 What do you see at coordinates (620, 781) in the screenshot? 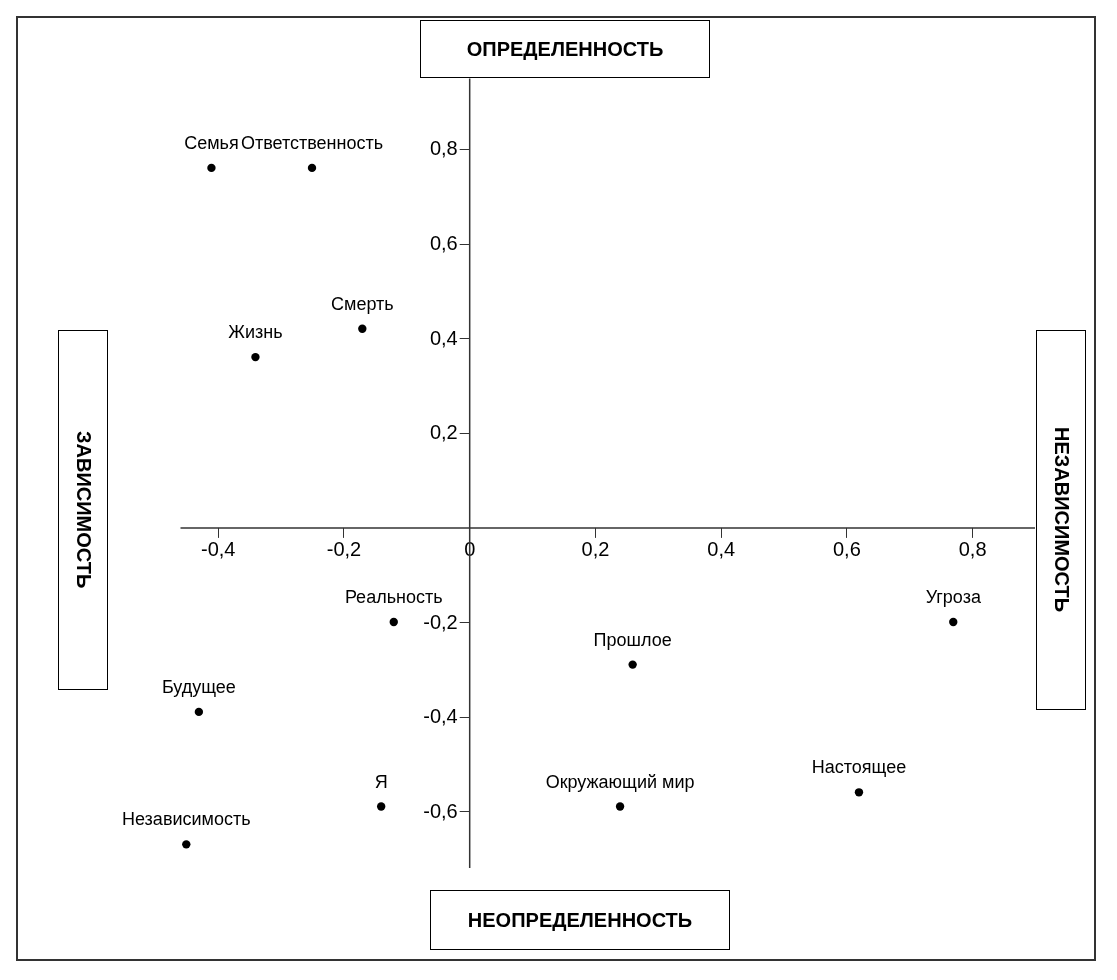
I see `series-label: Окружающий мир` at bounding box center [620, 781].